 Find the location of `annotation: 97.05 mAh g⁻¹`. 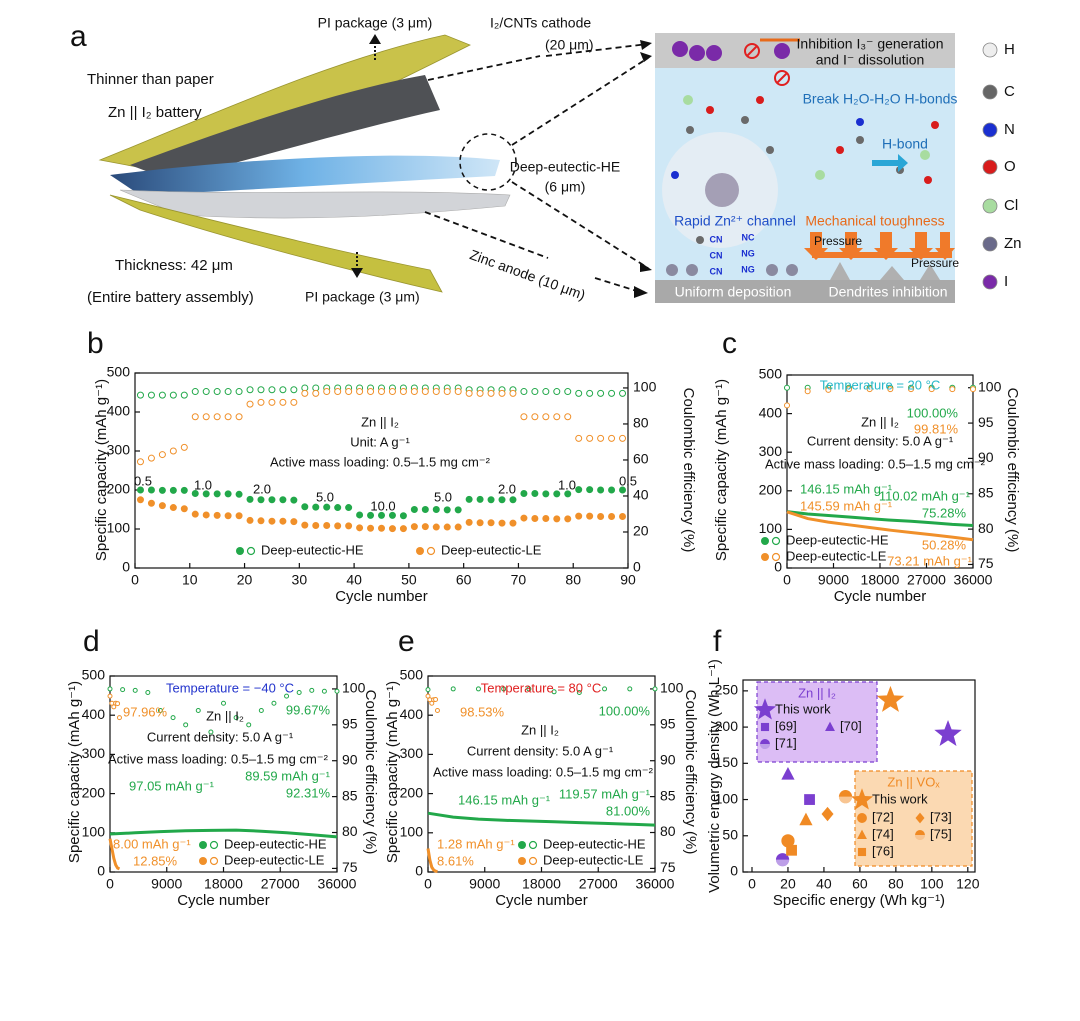

annotation: 97.05 mAh g⁻¹ is located at coordinates (172, 785).